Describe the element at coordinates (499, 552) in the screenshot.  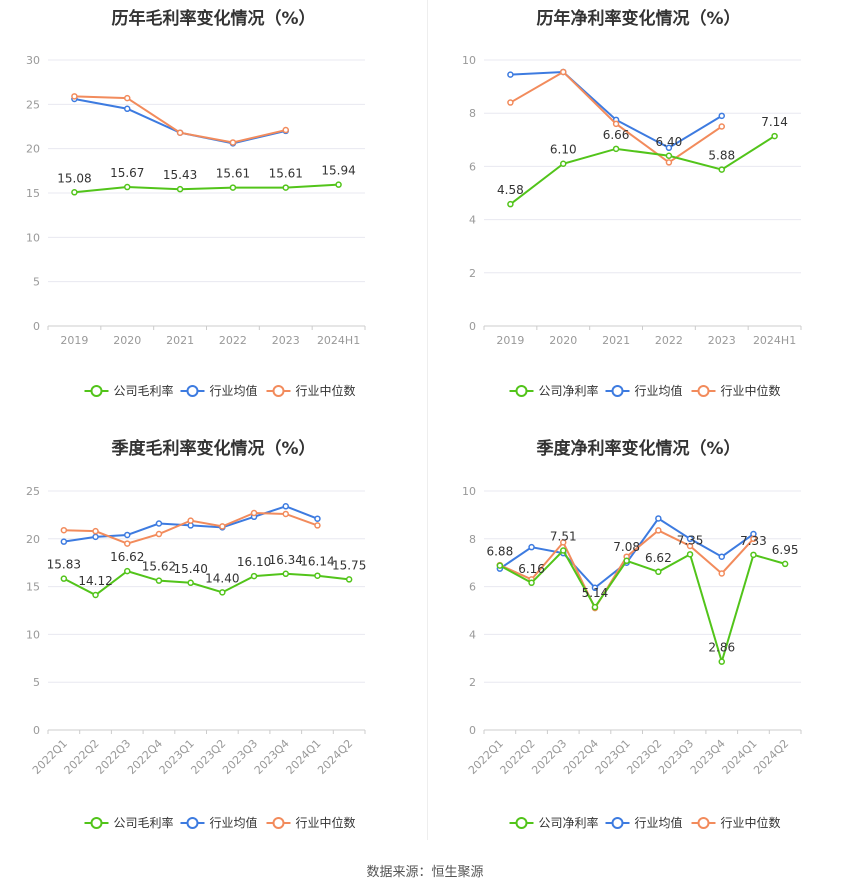
I see `data-label: 6.88` at that location.